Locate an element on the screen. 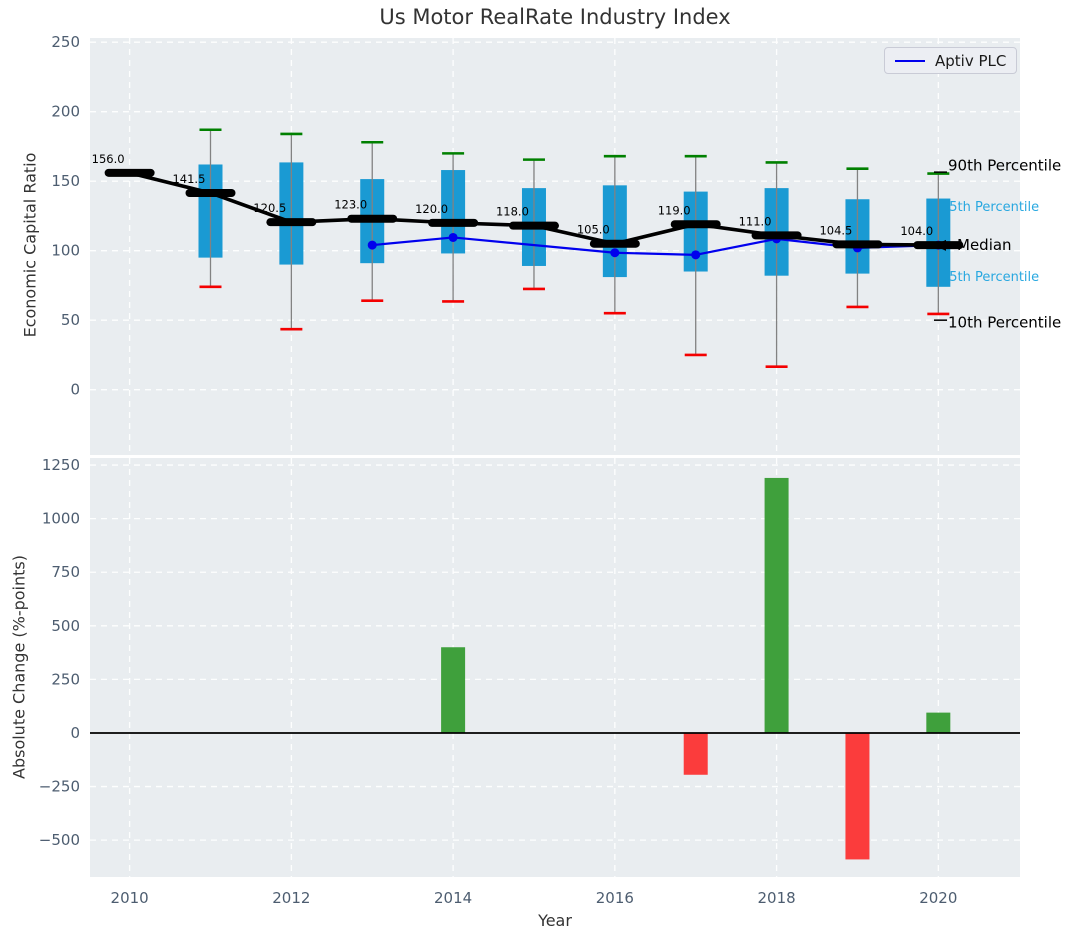  percentile-annotation: 25th Percentile is located at coordinates (990, 277).